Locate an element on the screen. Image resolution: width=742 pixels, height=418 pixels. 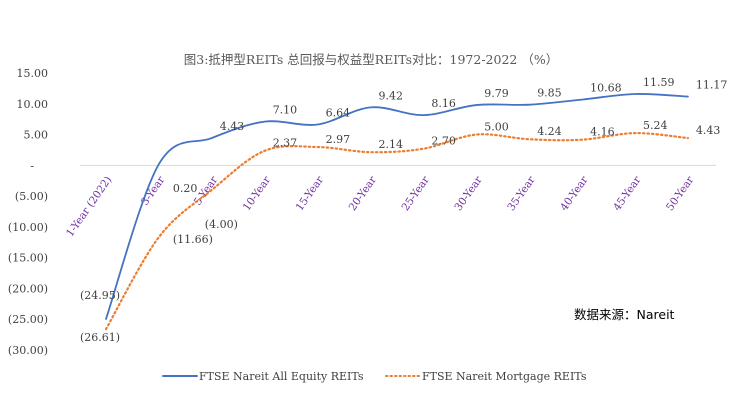
x-tick-label: 10-Year is located at coordinates (257, 193).